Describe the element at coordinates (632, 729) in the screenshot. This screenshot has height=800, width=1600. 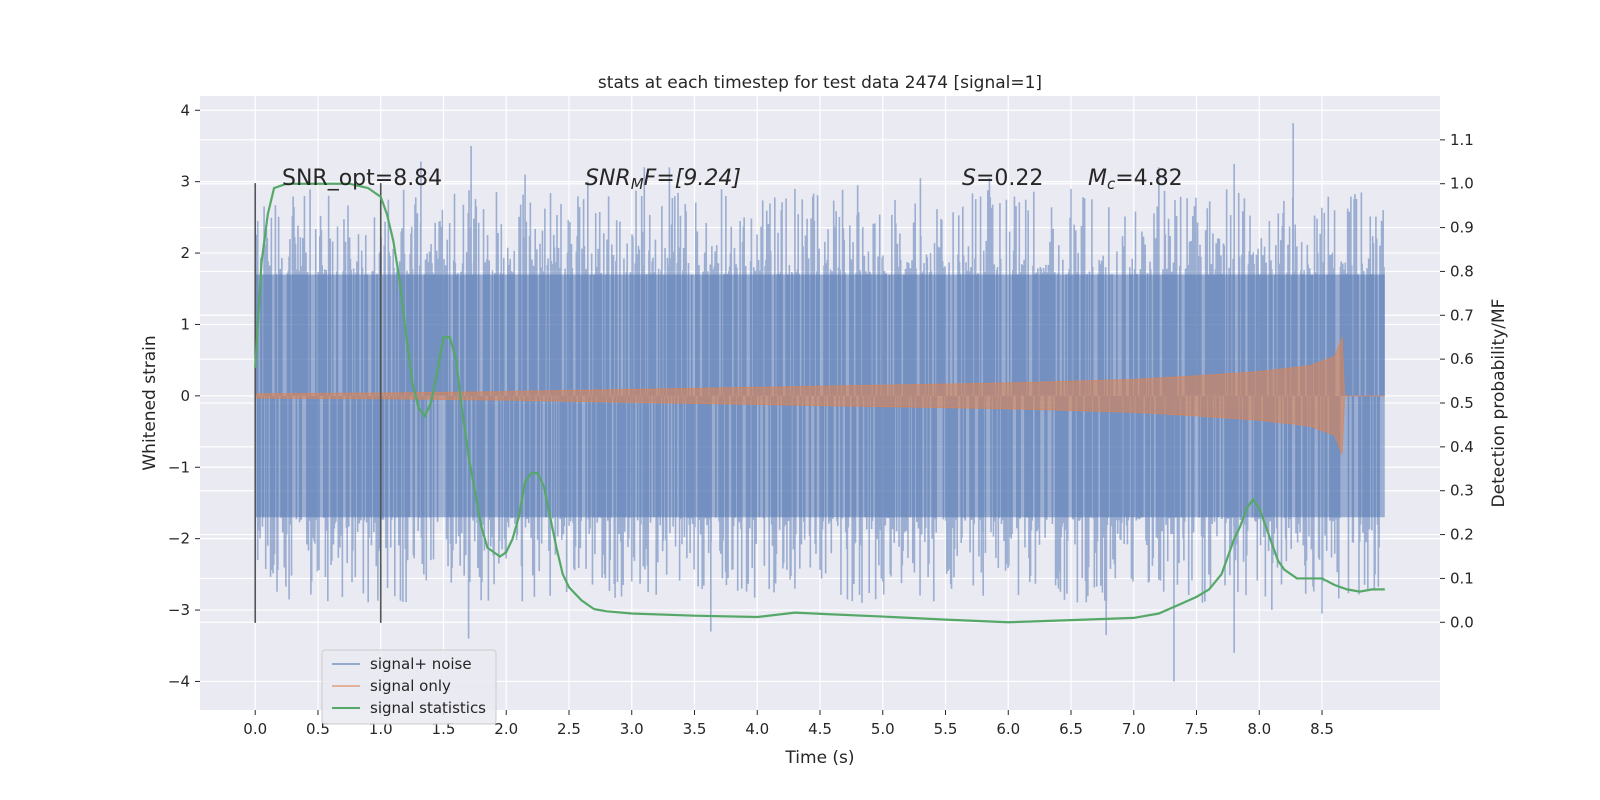
I see `x-tick-label-6: 3.0` at that location.